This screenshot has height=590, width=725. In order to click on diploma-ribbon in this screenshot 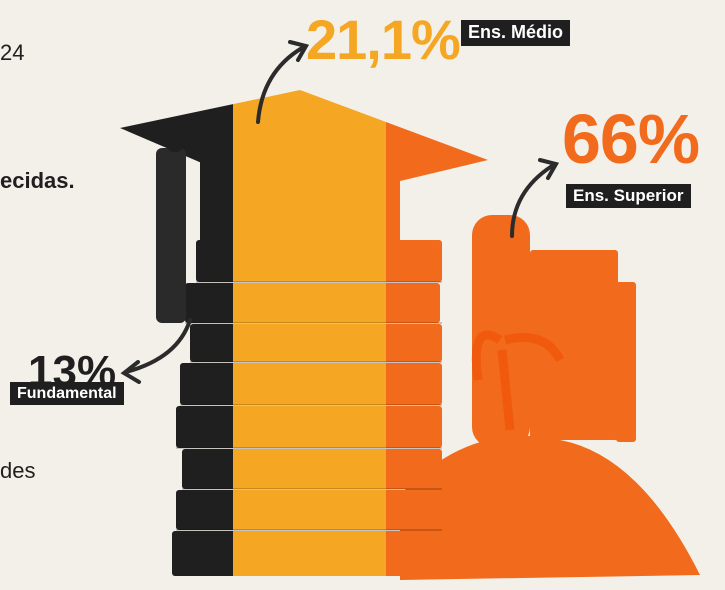, I will do `click(518, 380)`.